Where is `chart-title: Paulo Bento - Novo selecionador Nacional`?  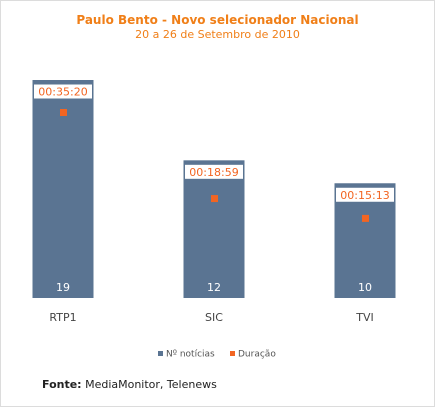 chart-title: Paulo Bento - Novo selecionador Nacional is located at coordinates (217, 20).